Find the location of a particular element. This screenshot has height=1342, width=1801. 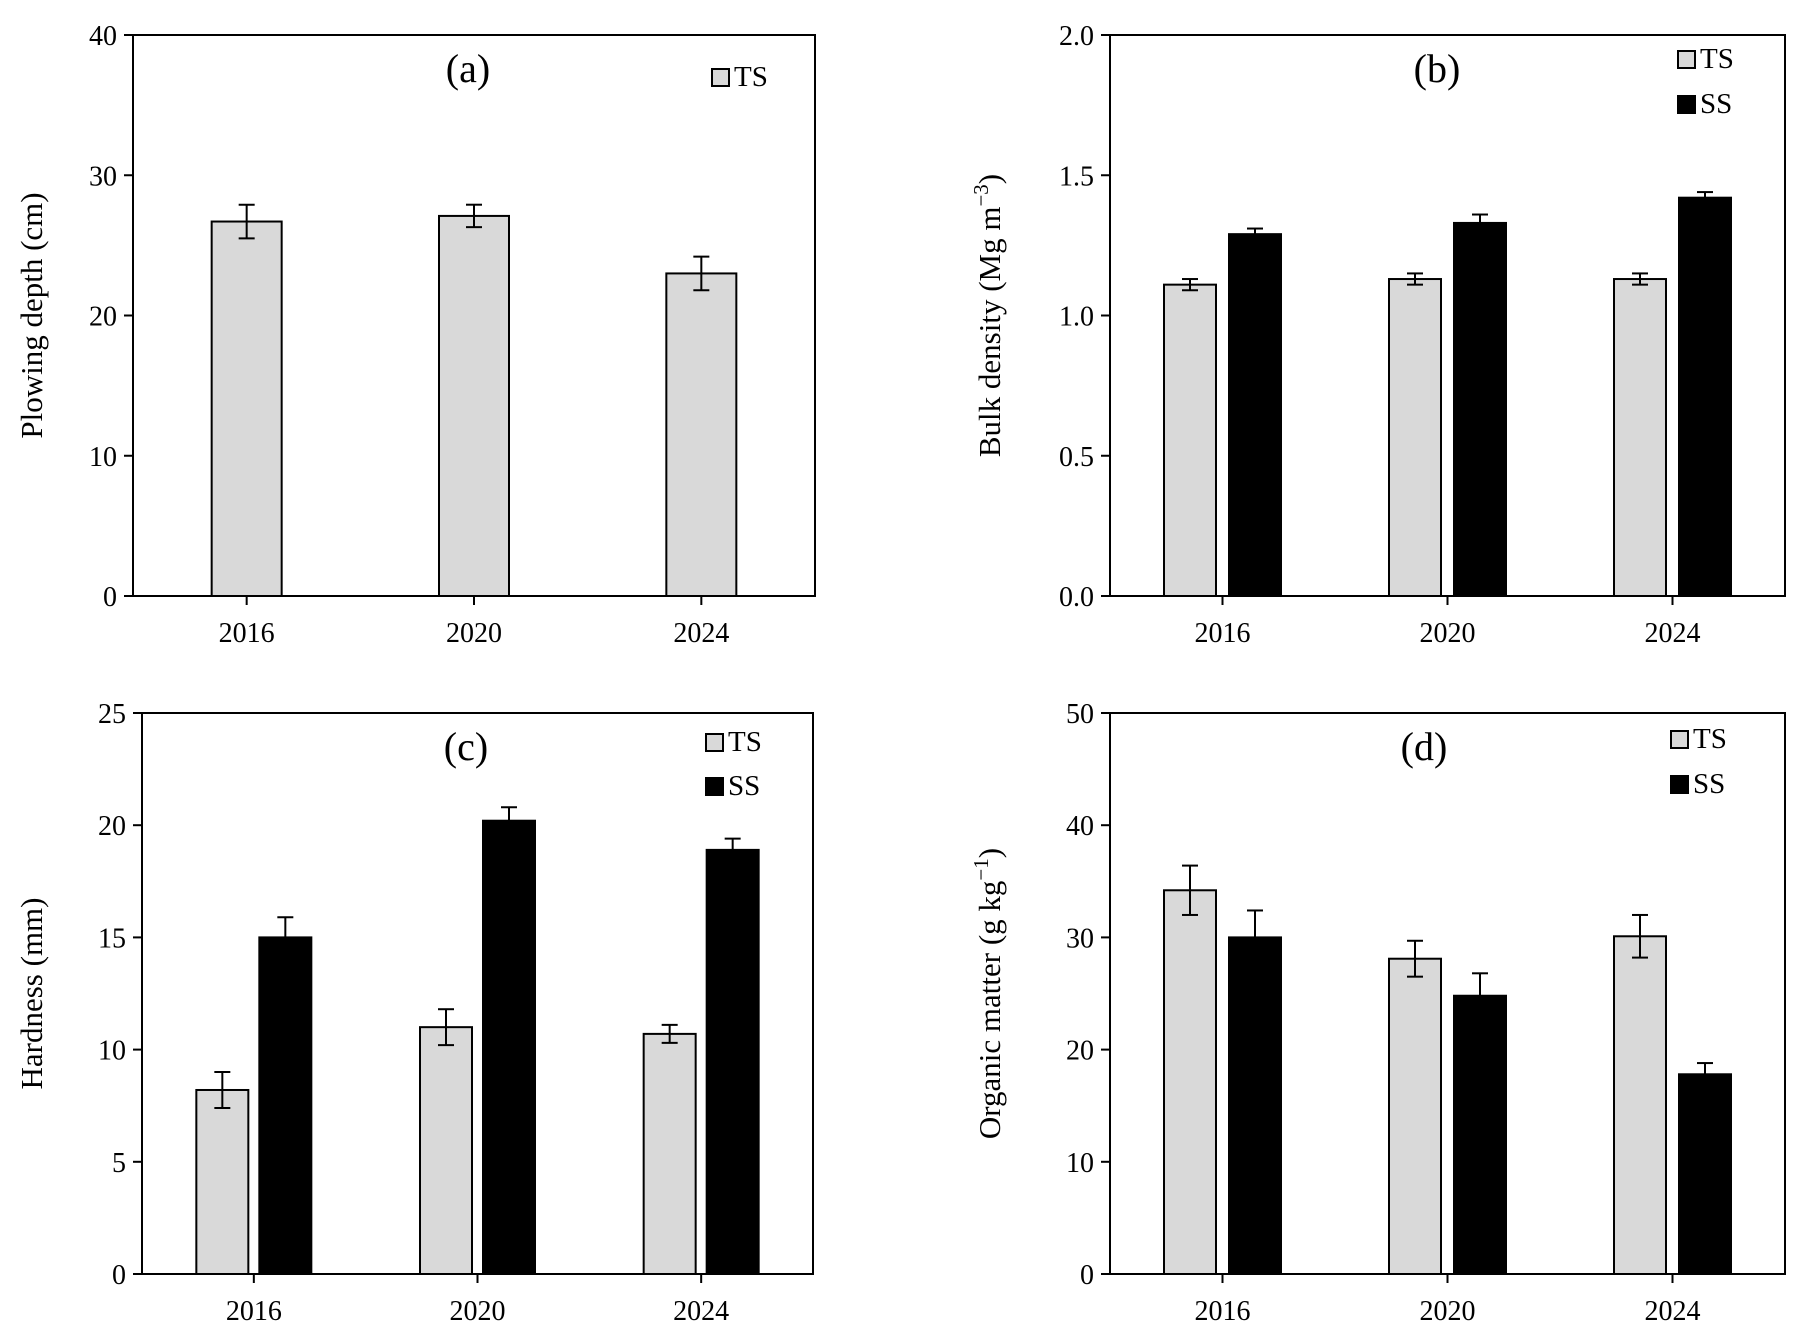

y-tick-label: 0.5 is located at coordinates (1076, 457).